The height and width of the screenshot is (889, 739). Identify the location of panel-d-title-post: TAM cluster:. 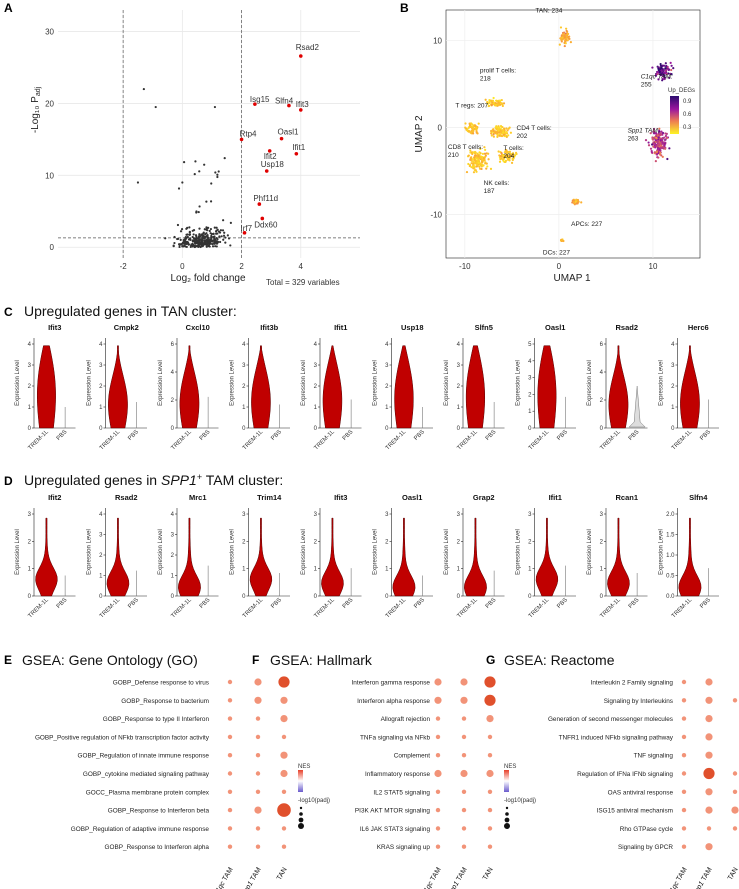
(242, 480).